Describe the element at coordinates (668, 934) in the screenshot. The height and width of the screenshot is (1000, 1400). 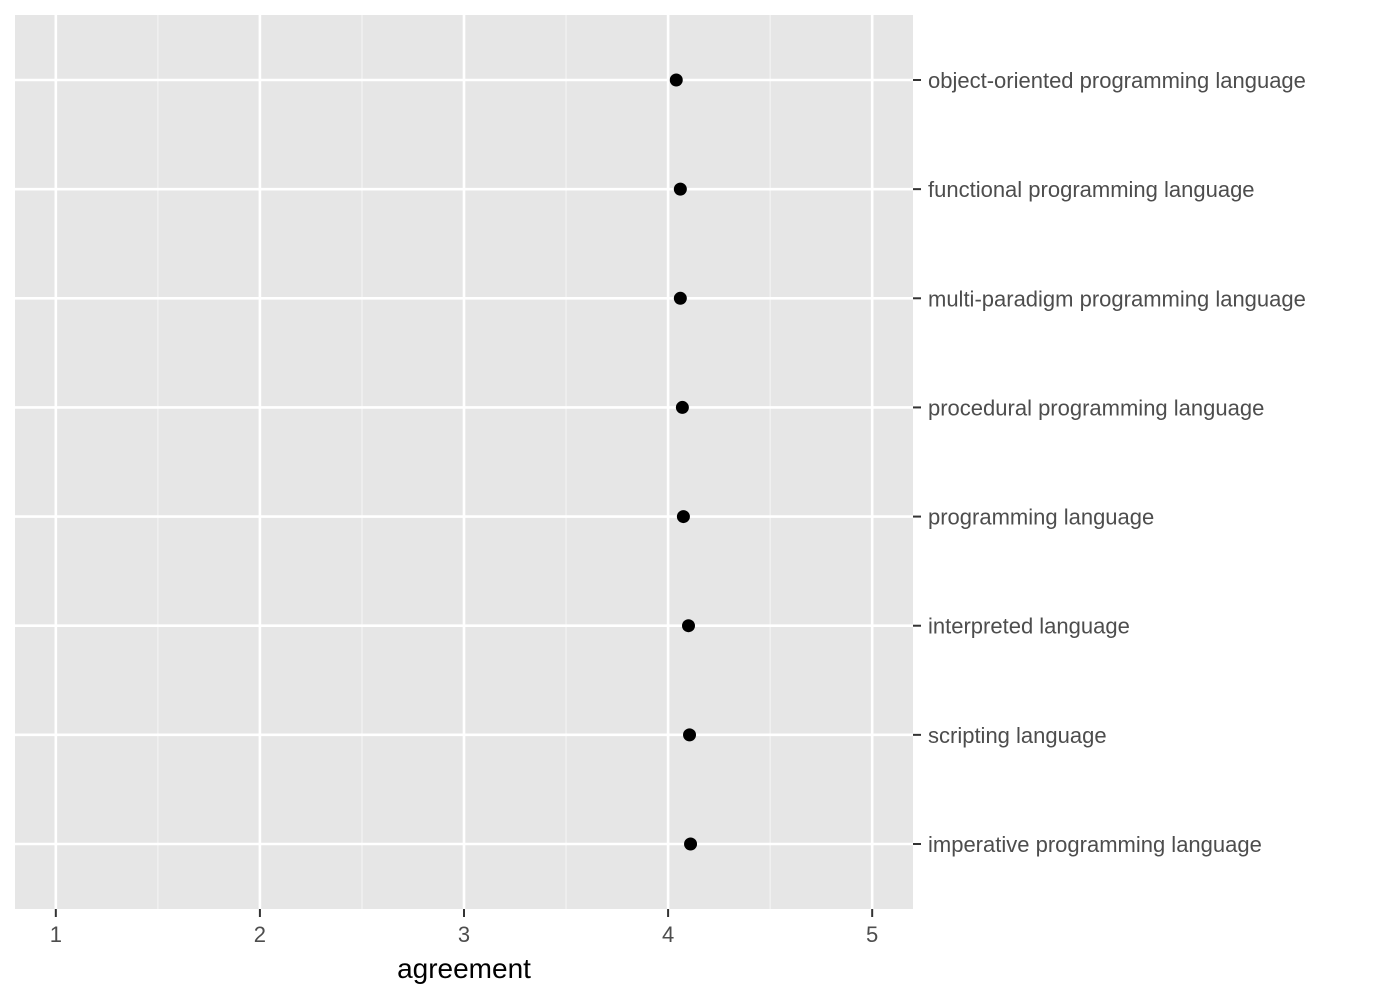
I see `x-tick-label: 4` at that location.